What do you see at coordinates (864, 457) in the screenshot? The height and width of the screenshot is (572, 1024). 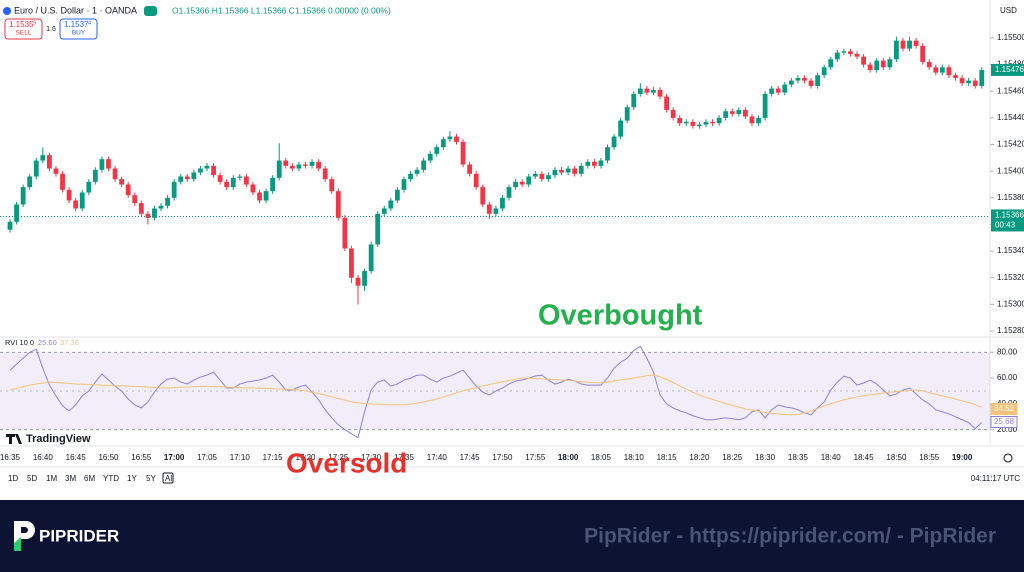 I see `x-tick-label: 18:45` at bounding box center [864, 457].